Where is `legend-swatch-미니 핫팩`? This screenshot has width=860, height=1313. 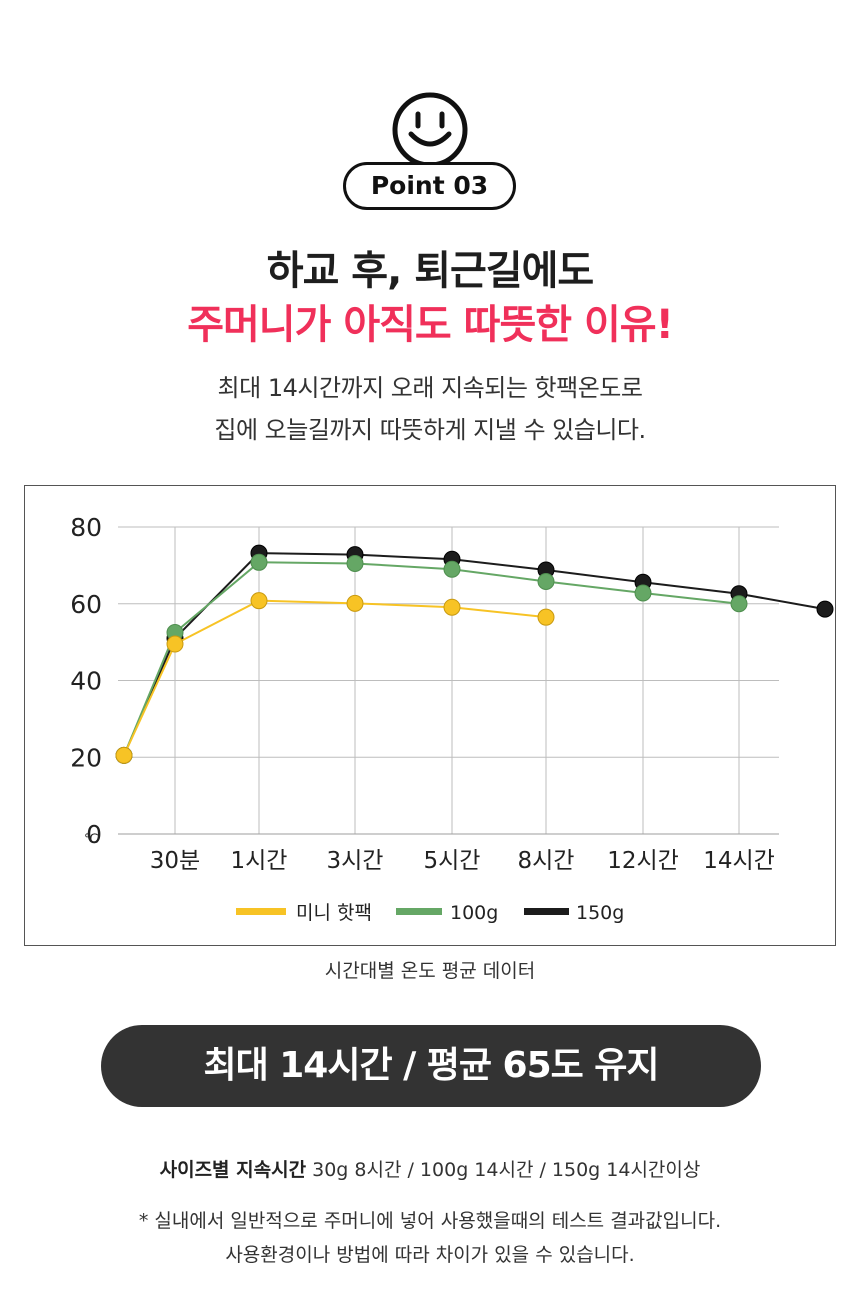 legend-swatch-미니 핫팩 is located at coordinates (261, 911).